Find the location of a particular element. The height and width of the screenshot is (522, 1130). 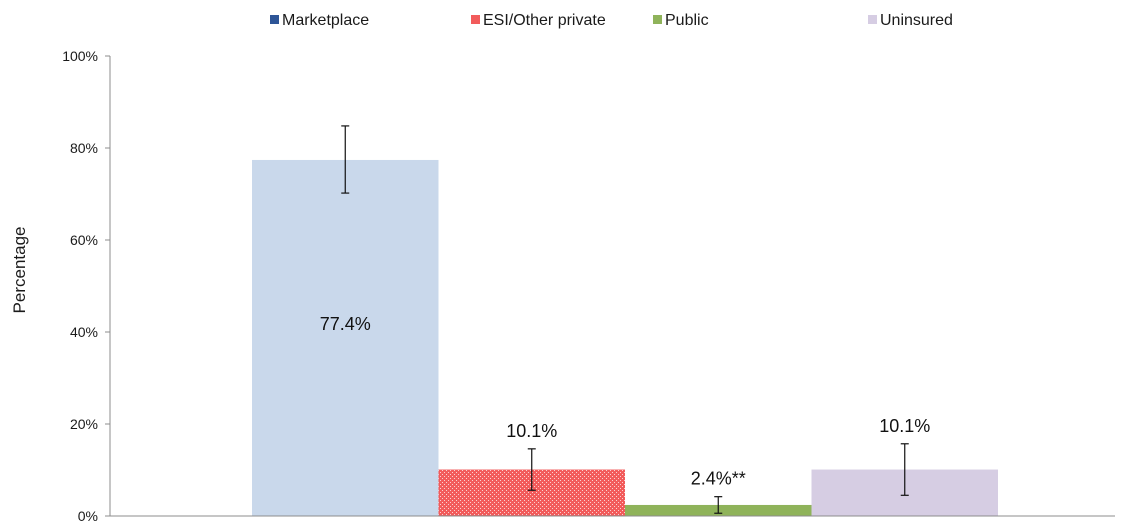

y-tick-label: 40% is located at coordinates (84, 332).